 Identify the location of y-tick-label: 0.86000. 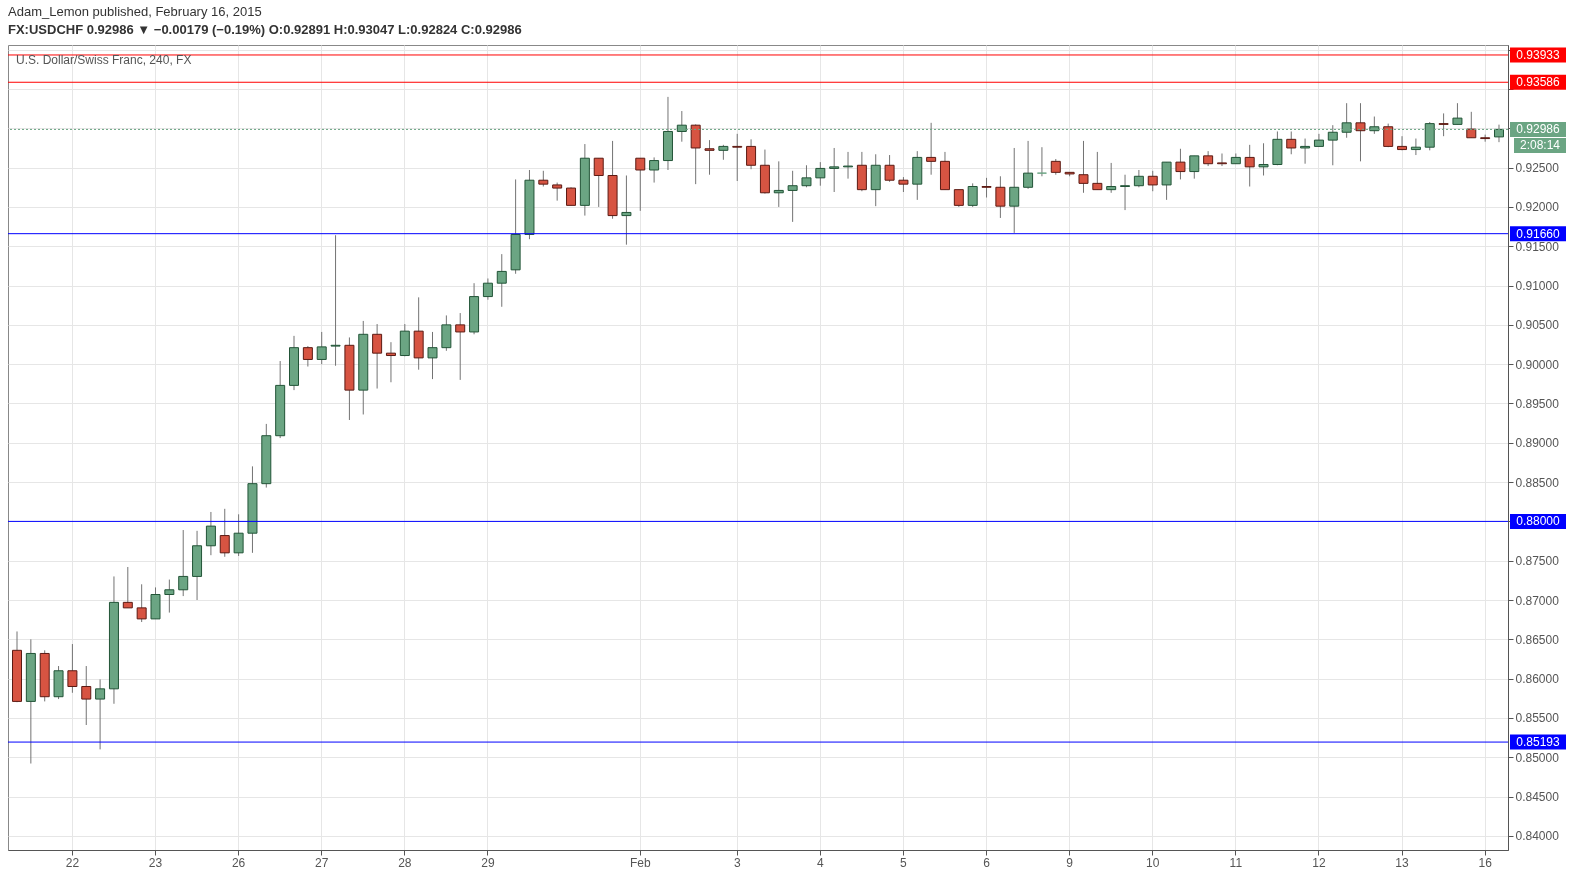
(1537, 679).